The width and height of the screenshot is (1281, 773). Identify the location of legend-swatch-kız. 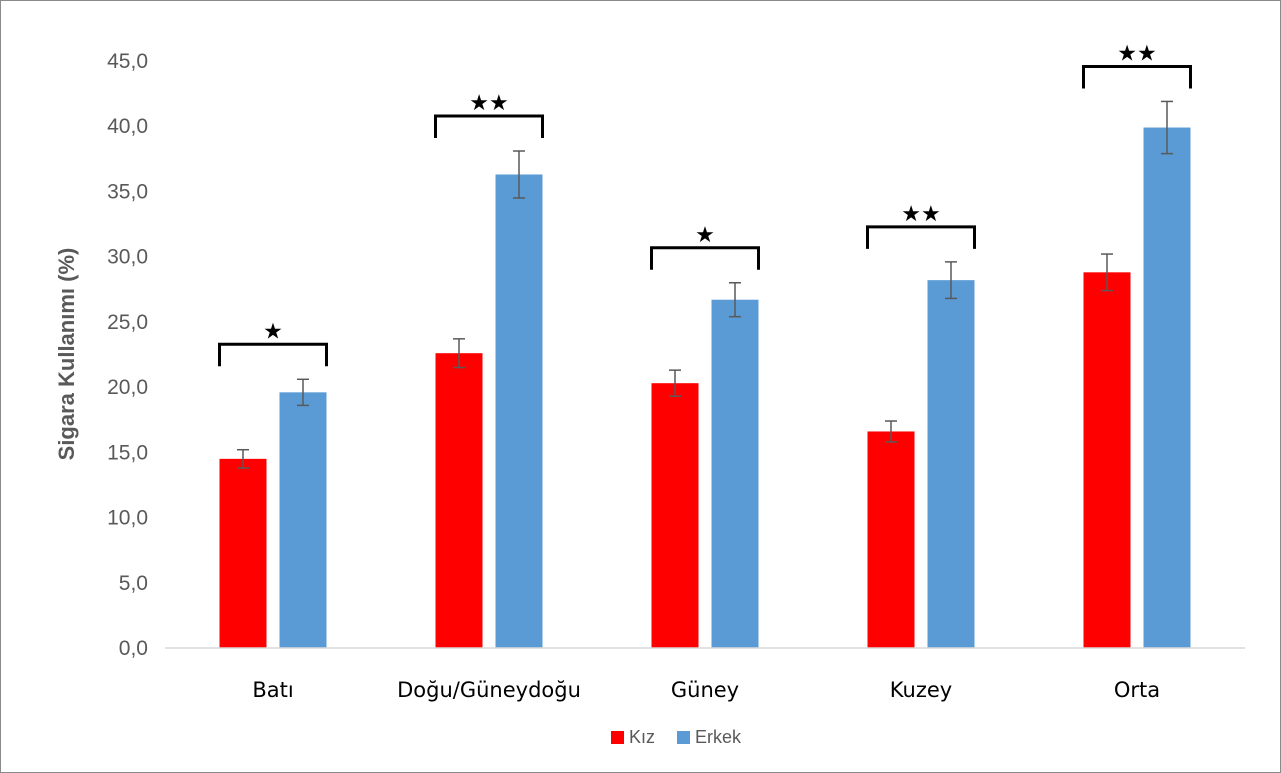
(617, 737).